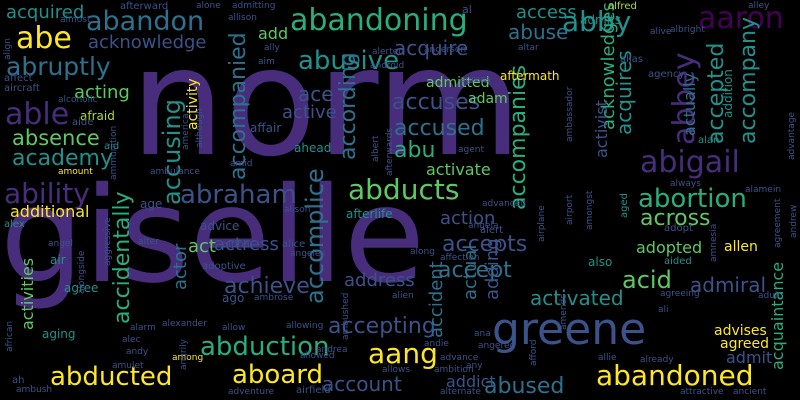 The image size is (800, 400). What do you see at coordinates (294, 244) in the screenshot?
I see `word-alice: alice` at bounding box center [294, 244].